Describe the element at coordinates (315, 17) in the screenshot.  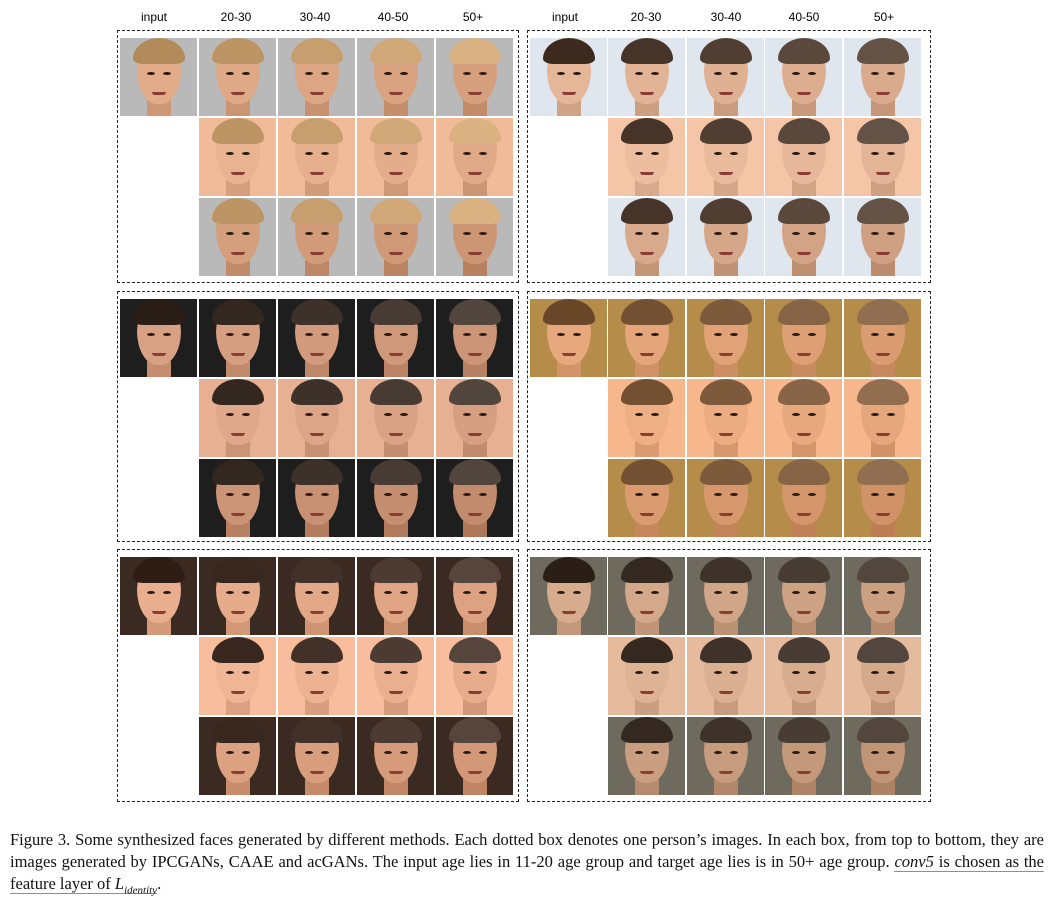
I see `header-left-30-40: 30-40` at that location.